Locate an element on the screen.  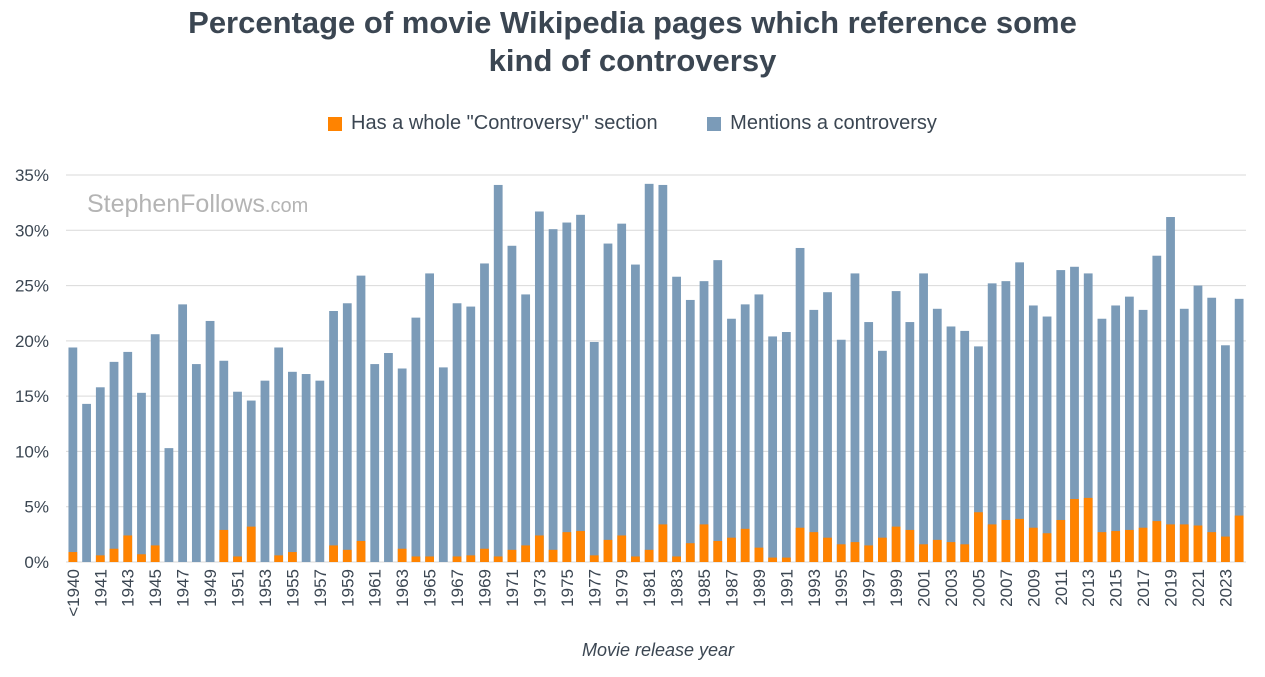
x-tick-label: 1985 is located at coordinates (704, 588).